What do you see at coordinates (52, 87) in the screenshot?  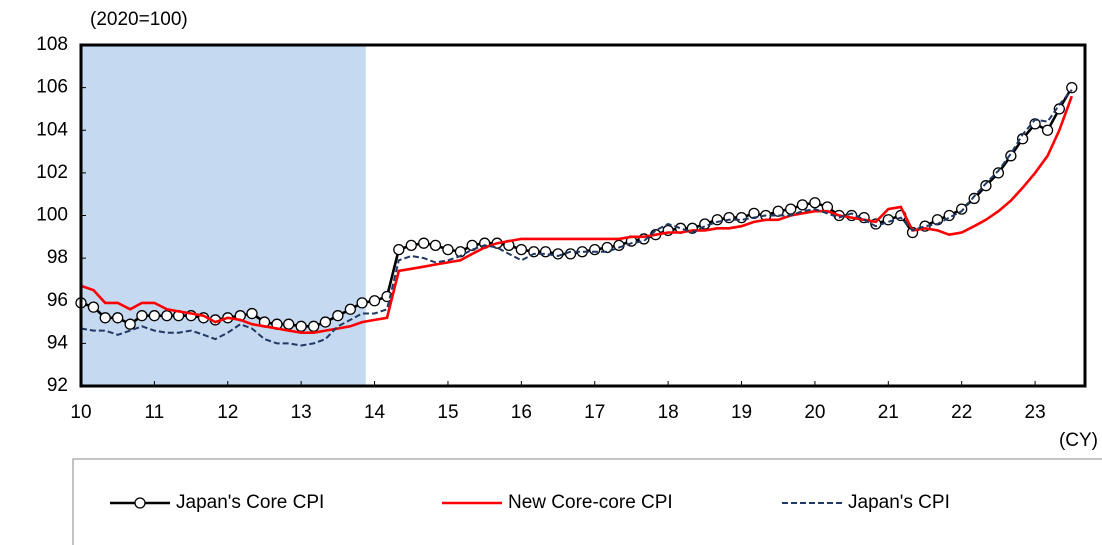 I see `y-tick-label: 106` at bounding box center [52, 87].